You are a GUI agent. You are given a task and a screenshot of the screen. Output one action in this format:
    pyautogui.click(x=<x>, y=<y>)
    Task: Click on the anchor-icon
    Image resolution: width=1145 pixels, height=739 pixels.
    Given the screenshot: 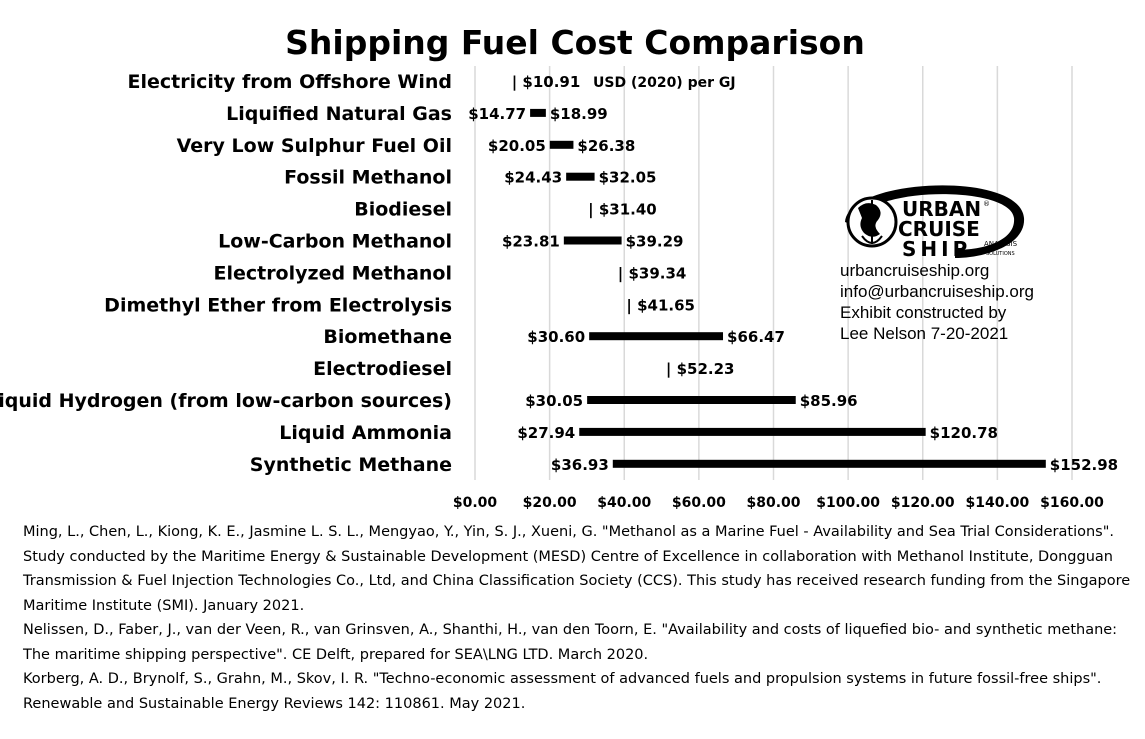 What is the action you would take?
    pyautogui.click(x=872, y=222)
    